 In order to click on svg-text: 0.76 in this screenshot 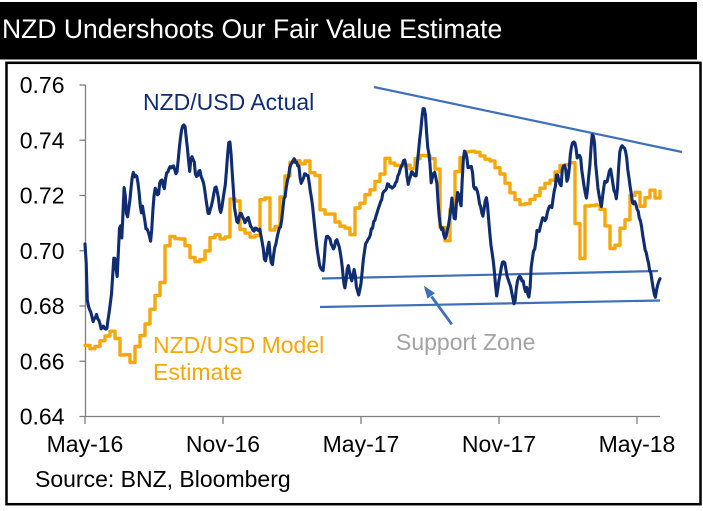, I will do `click(42, 85)`.